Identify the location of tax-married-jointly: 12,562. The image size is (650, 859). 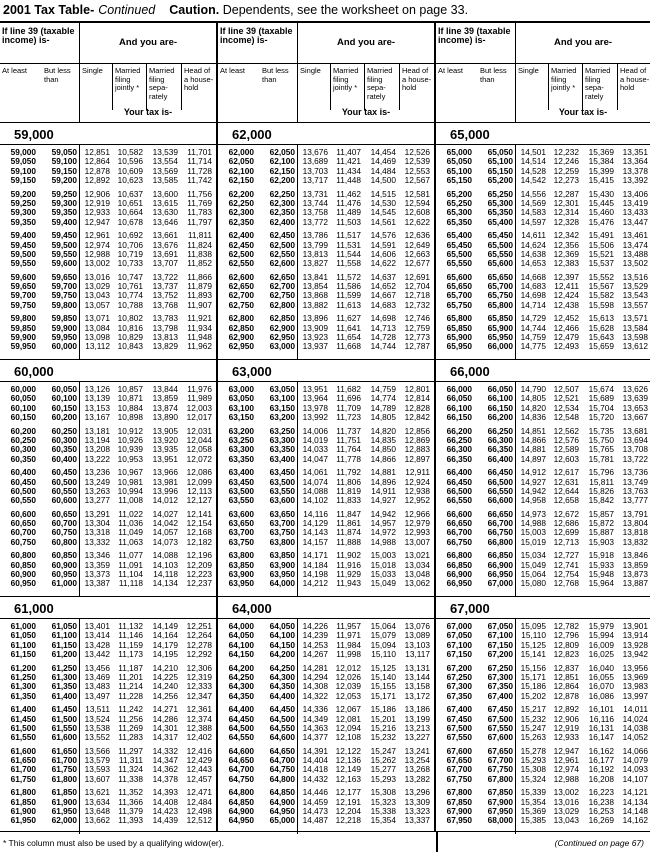
(566, 430).